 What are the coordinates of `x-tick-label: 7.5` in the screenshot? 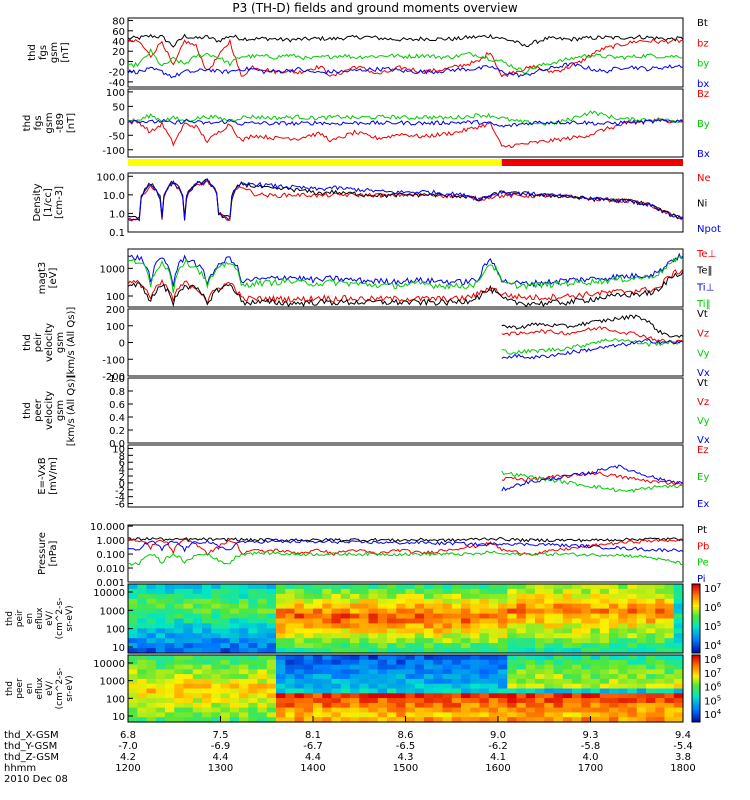 It's located at (221, 735).